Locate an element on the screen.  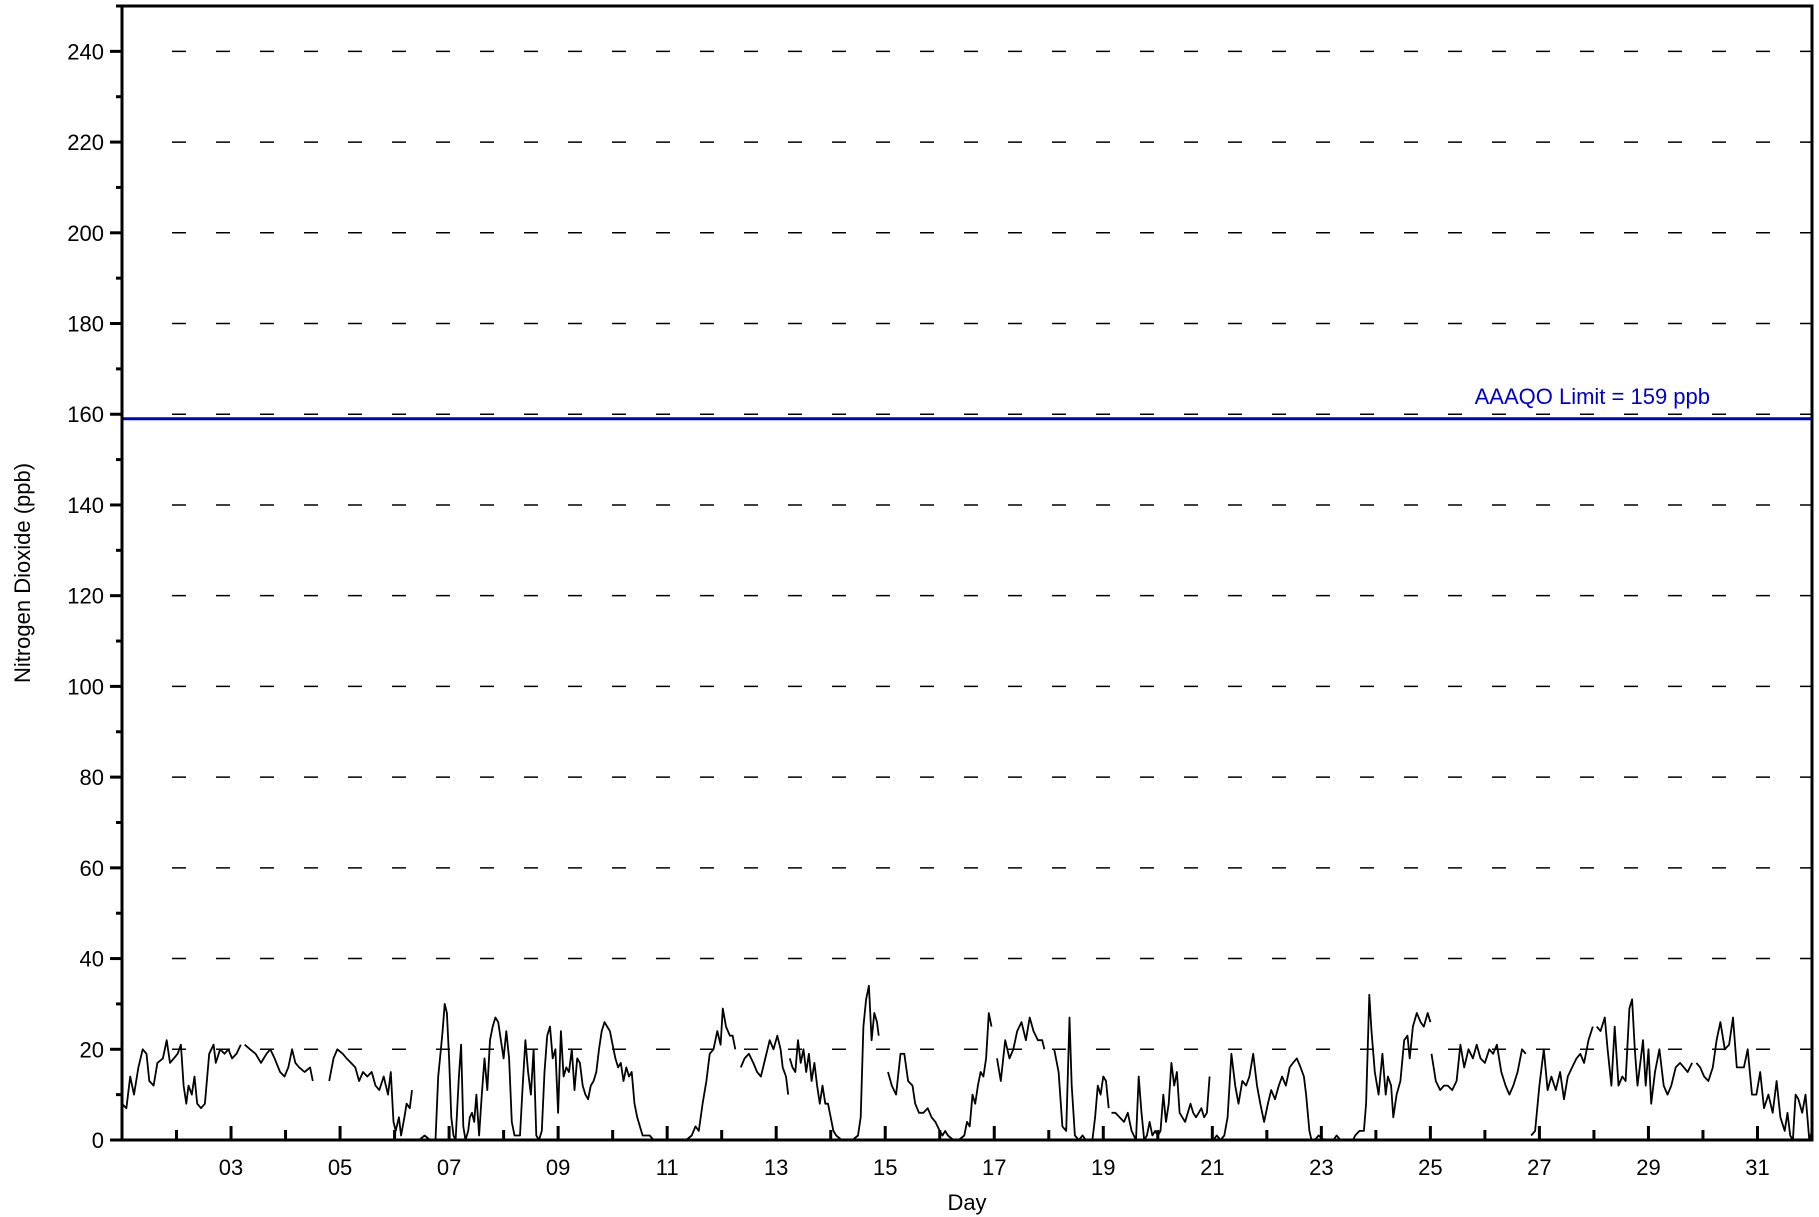
no2-series is located at coordinates (967, 1062).